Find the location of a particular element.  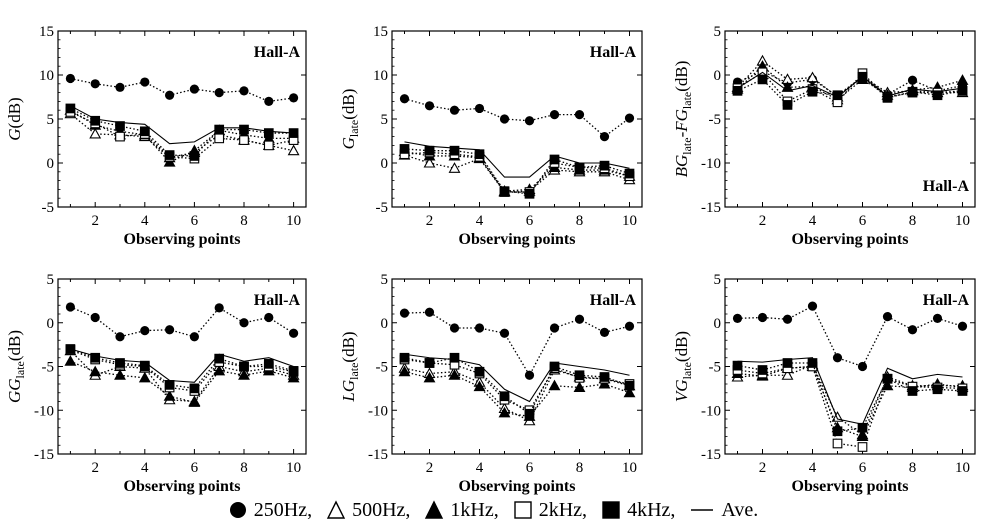

legend-item: 4kHz, is located at coordinates (638, 510).